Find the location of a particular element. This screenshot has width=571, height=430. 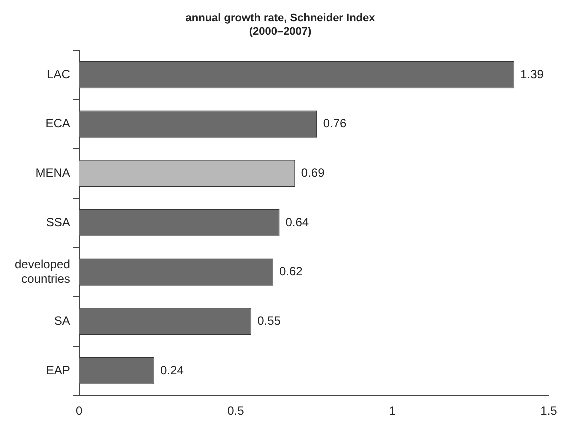

data-label: 0.55 is located at coordinates (270, 321).